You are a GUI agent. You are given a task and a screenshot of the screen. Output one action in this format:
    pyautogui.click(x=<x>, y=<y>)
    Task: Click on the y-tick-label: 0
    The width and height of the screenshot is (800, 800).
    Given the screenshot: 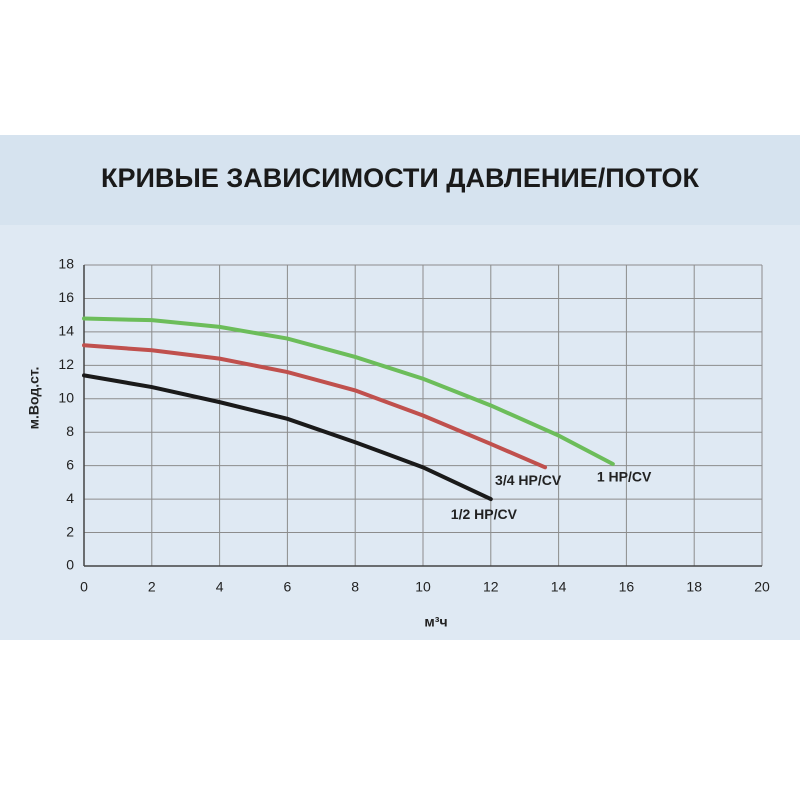 What is the action you would take?
    pyautogui.click(x=70, y=565)
    